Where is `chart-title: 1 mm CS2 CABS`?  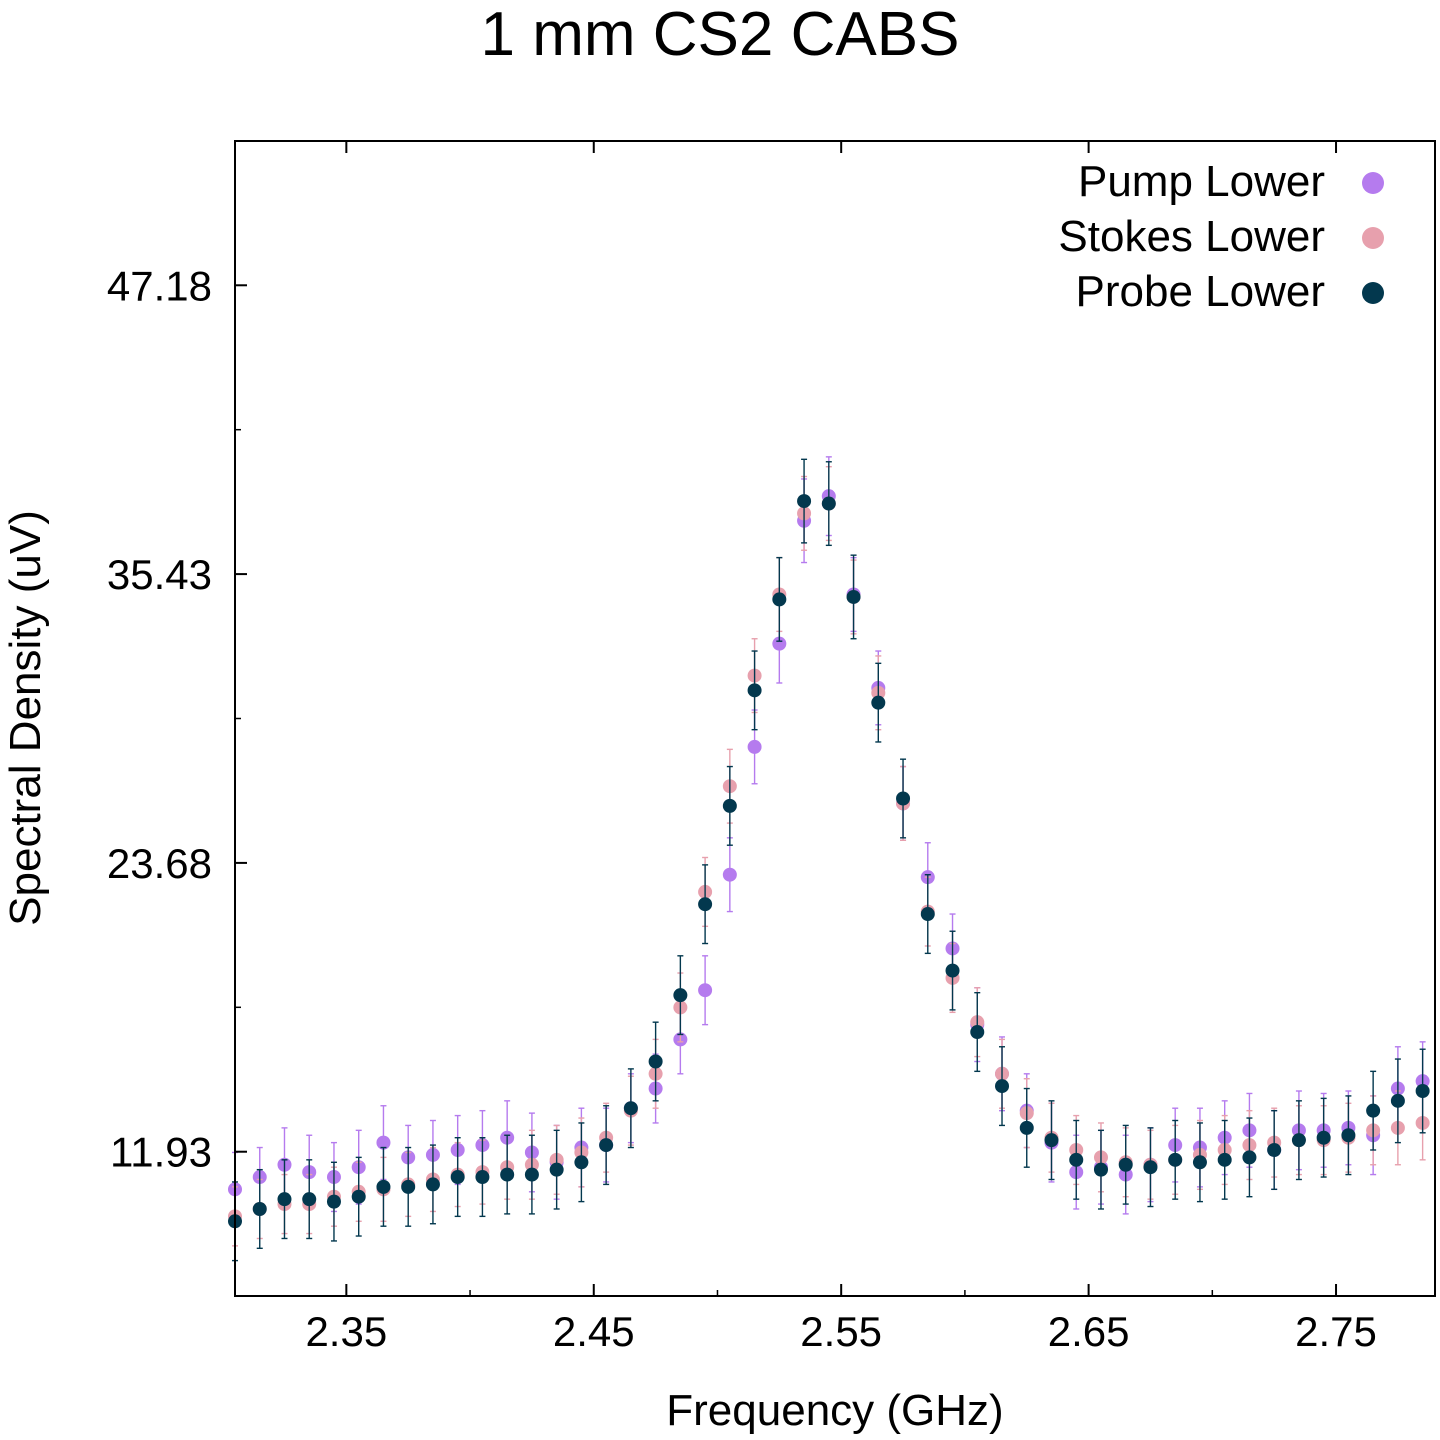
chart-title: 1 mm CS2 CABS is located at coordinates (720, 34).